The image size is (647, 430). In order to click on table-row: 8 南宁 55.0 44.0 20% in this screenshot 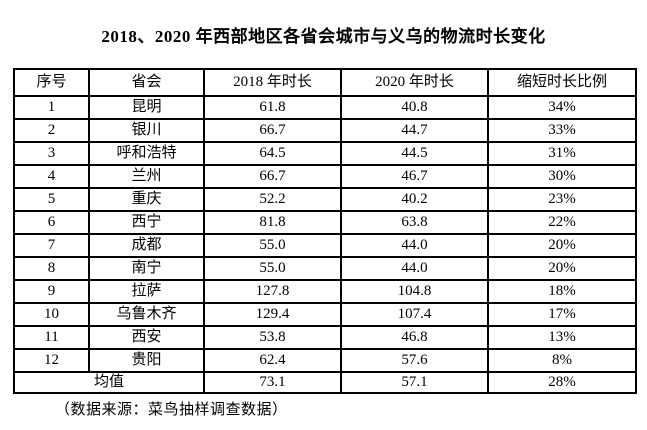, I will do `click(325, 268)`.